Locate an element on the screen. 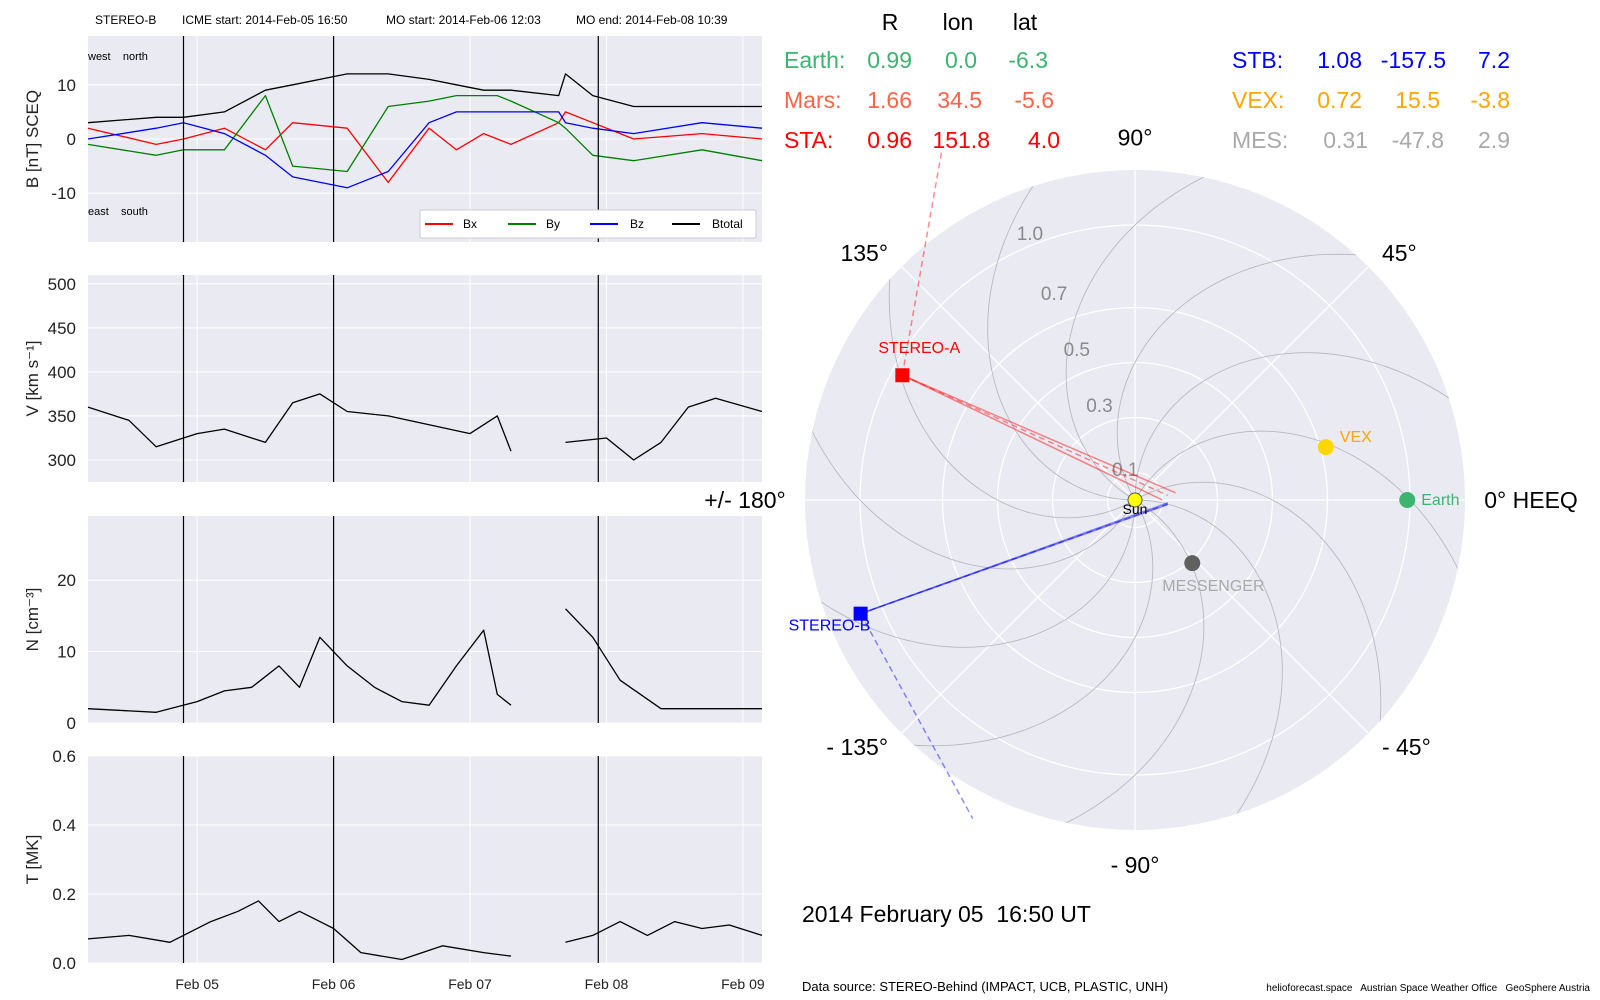  y-tick-label: 500 is located at coordinates (62, 284).